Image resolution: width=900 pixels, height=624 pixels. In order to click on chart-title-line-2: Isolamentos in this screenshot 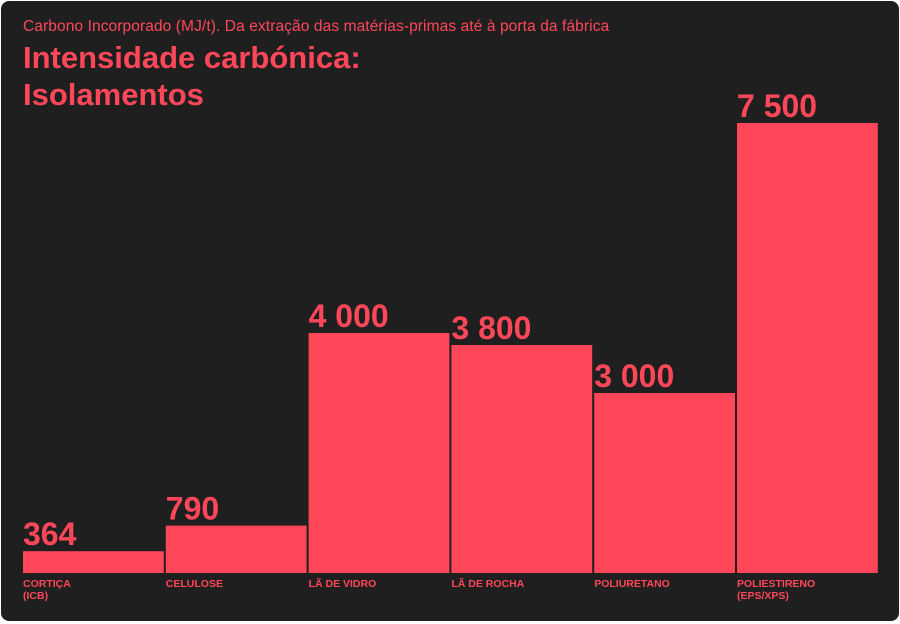, I will do `click(113, 94)`.